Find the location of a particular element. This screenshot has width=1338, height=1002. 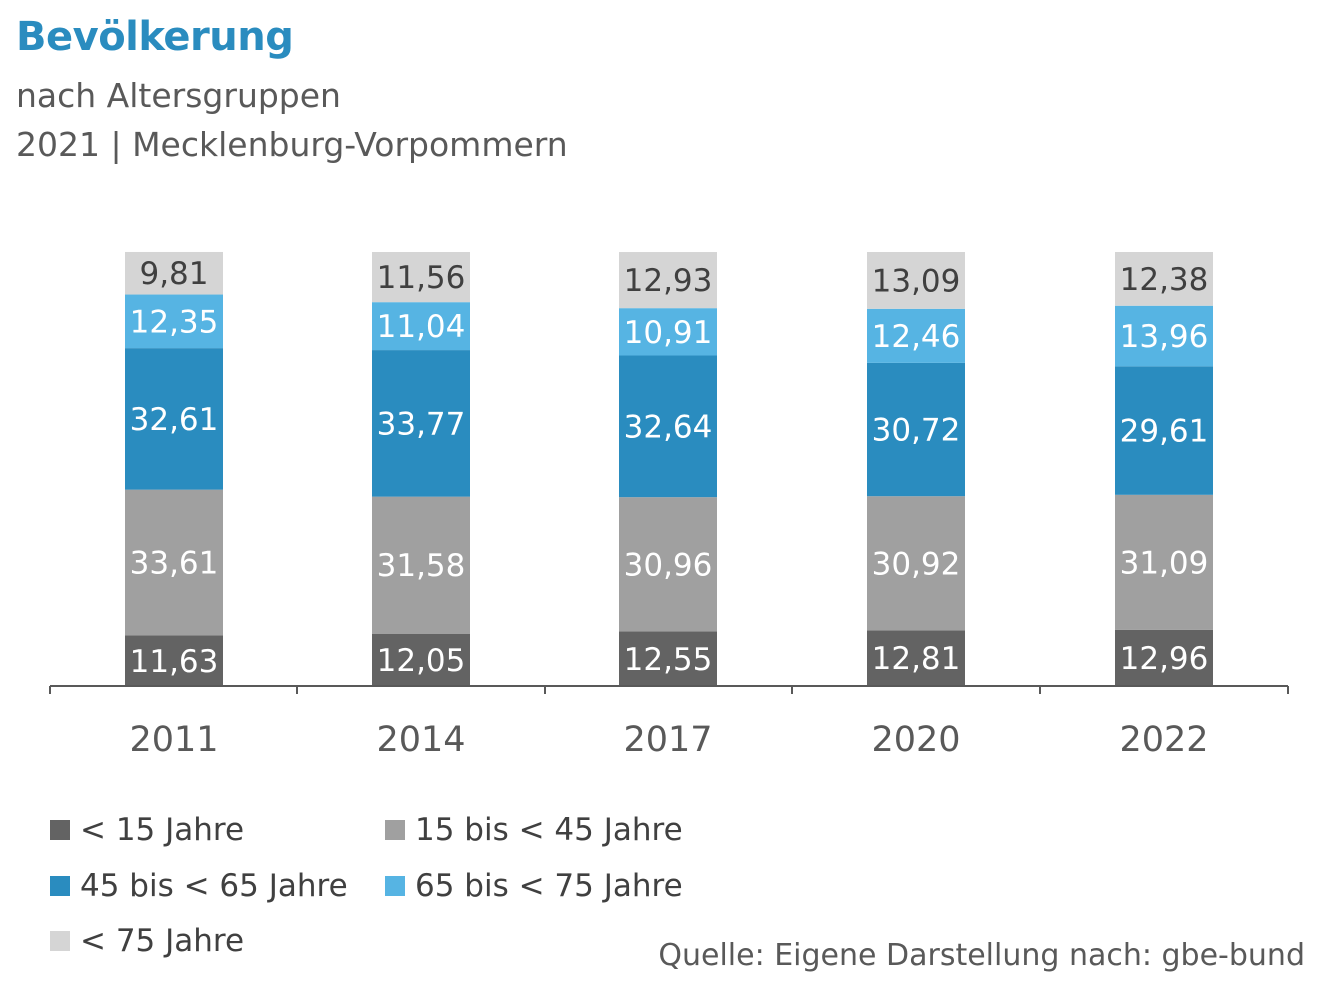

data-label: 30,72 is located at coordinates (916, 431).